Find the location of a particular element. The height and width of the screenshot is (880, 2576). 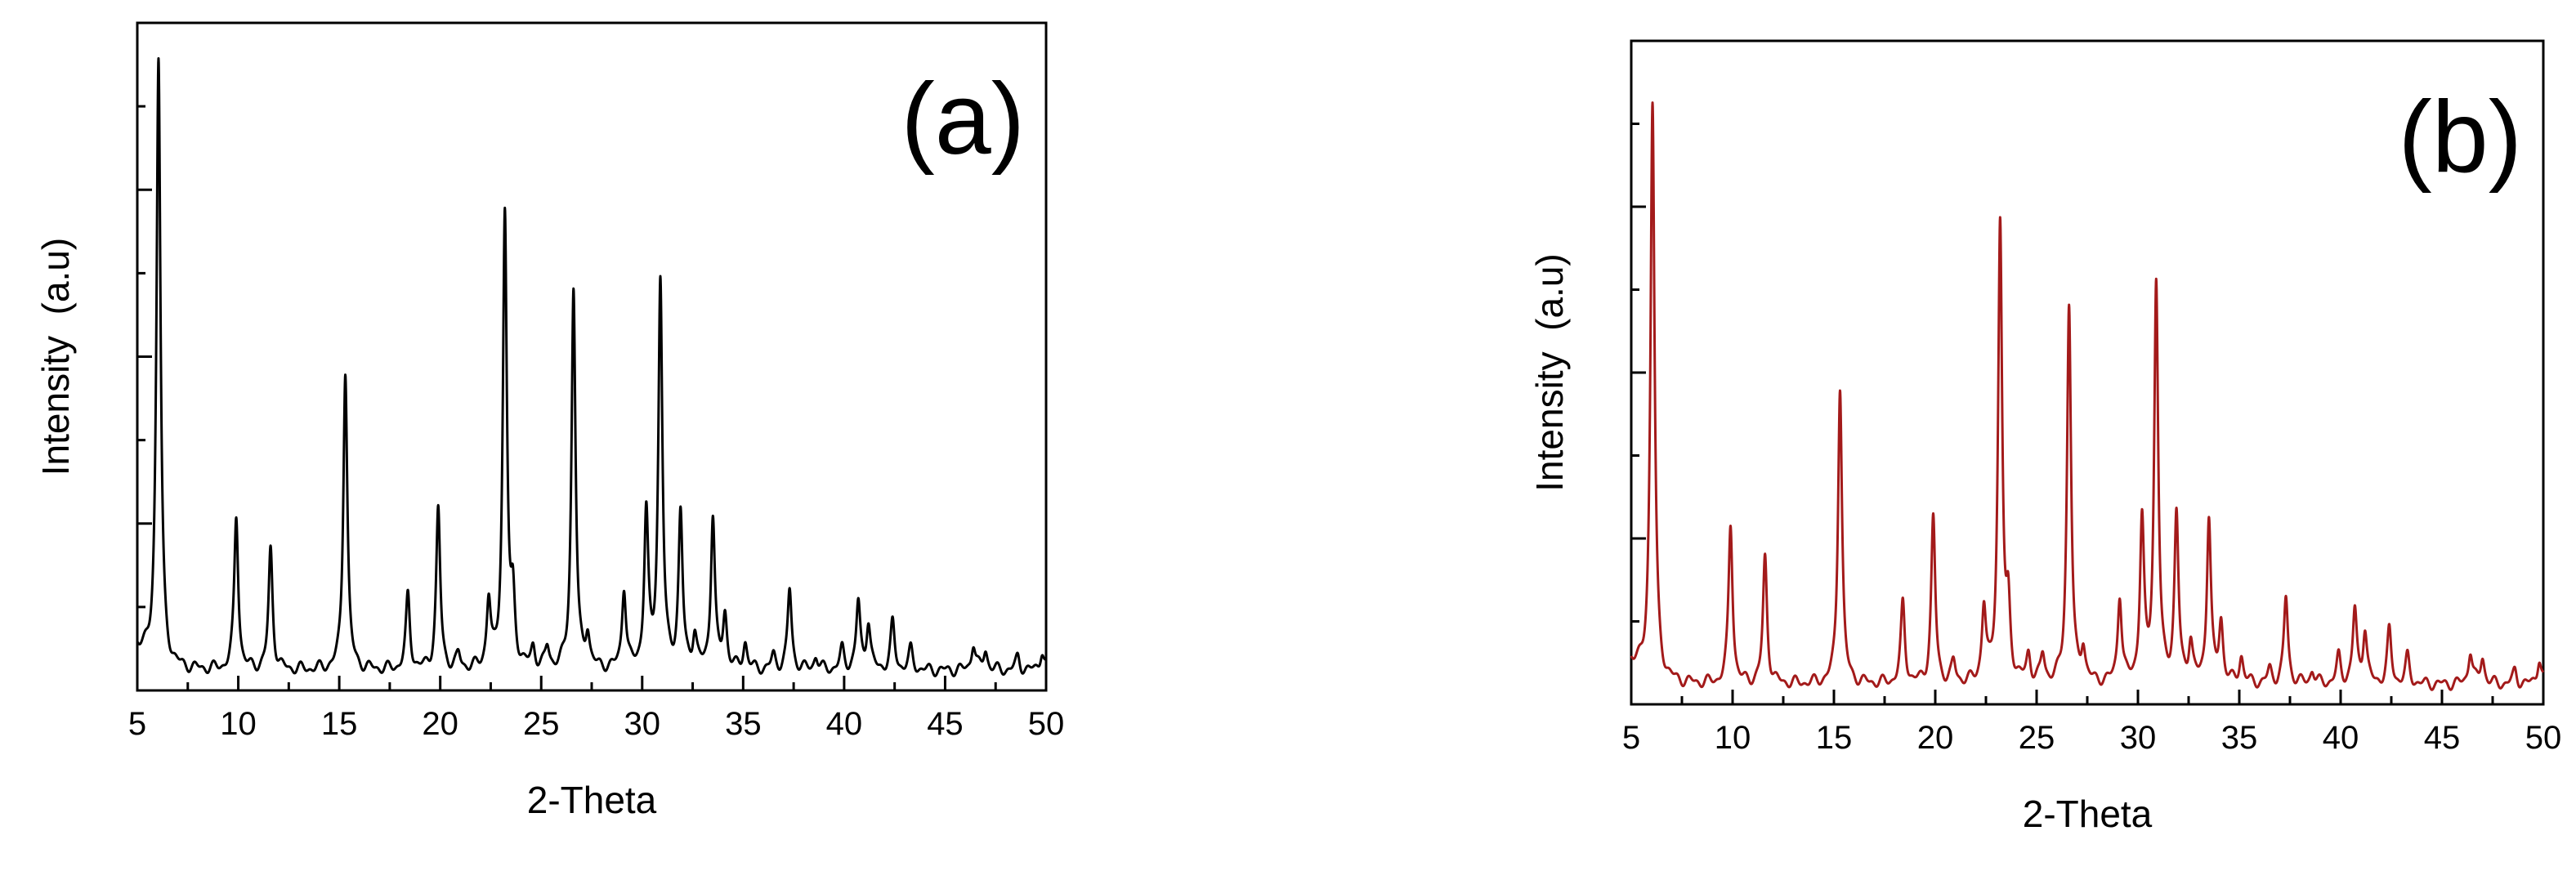

x-tick-label-a-0: 5 is located at coordinates (137, 724).